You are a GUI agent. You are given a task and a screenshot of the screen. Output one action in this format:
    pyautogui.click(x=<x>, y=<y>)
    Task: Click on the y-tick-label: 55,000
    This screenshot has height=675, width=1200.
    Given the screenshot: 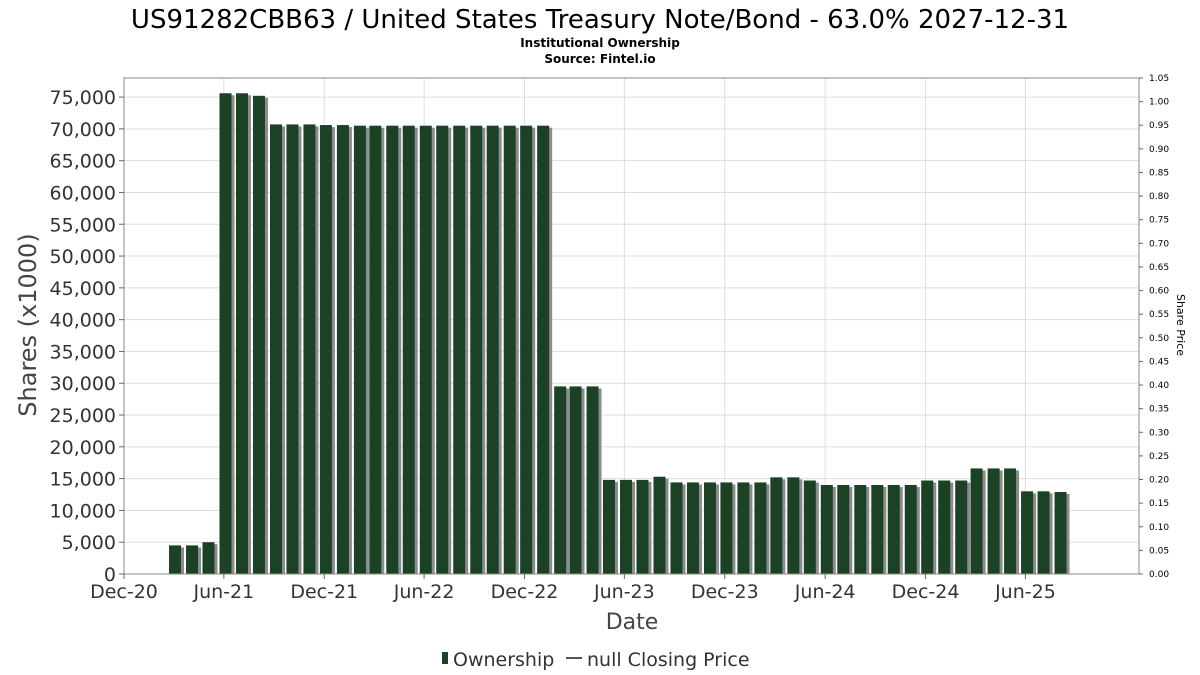 What is the action you would take?
    pyautogui.click(x=83, y=225)
    